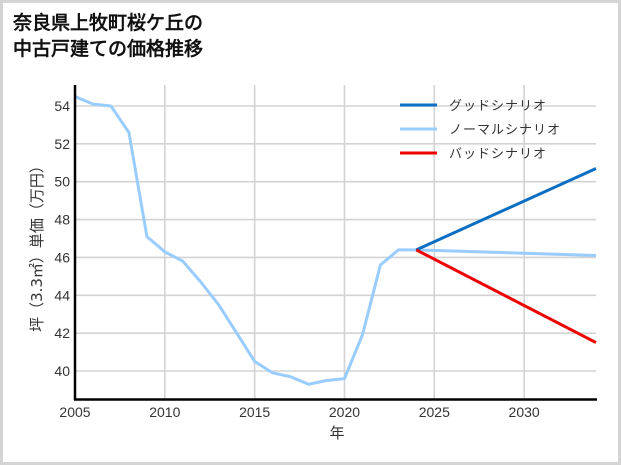 The width and height of the screenshot is (621, 465). Describe the element at coordinates (62, 371) in the screenshot. I see `y-tick-label: 40` at that location.